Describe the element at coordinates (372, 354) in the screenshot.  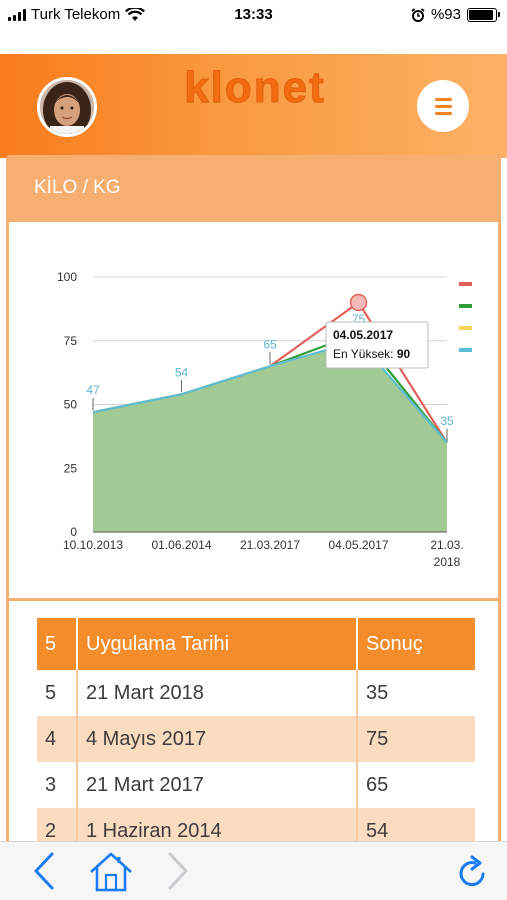
I see `tooltip-value: En Yüksek: 90` at that location.